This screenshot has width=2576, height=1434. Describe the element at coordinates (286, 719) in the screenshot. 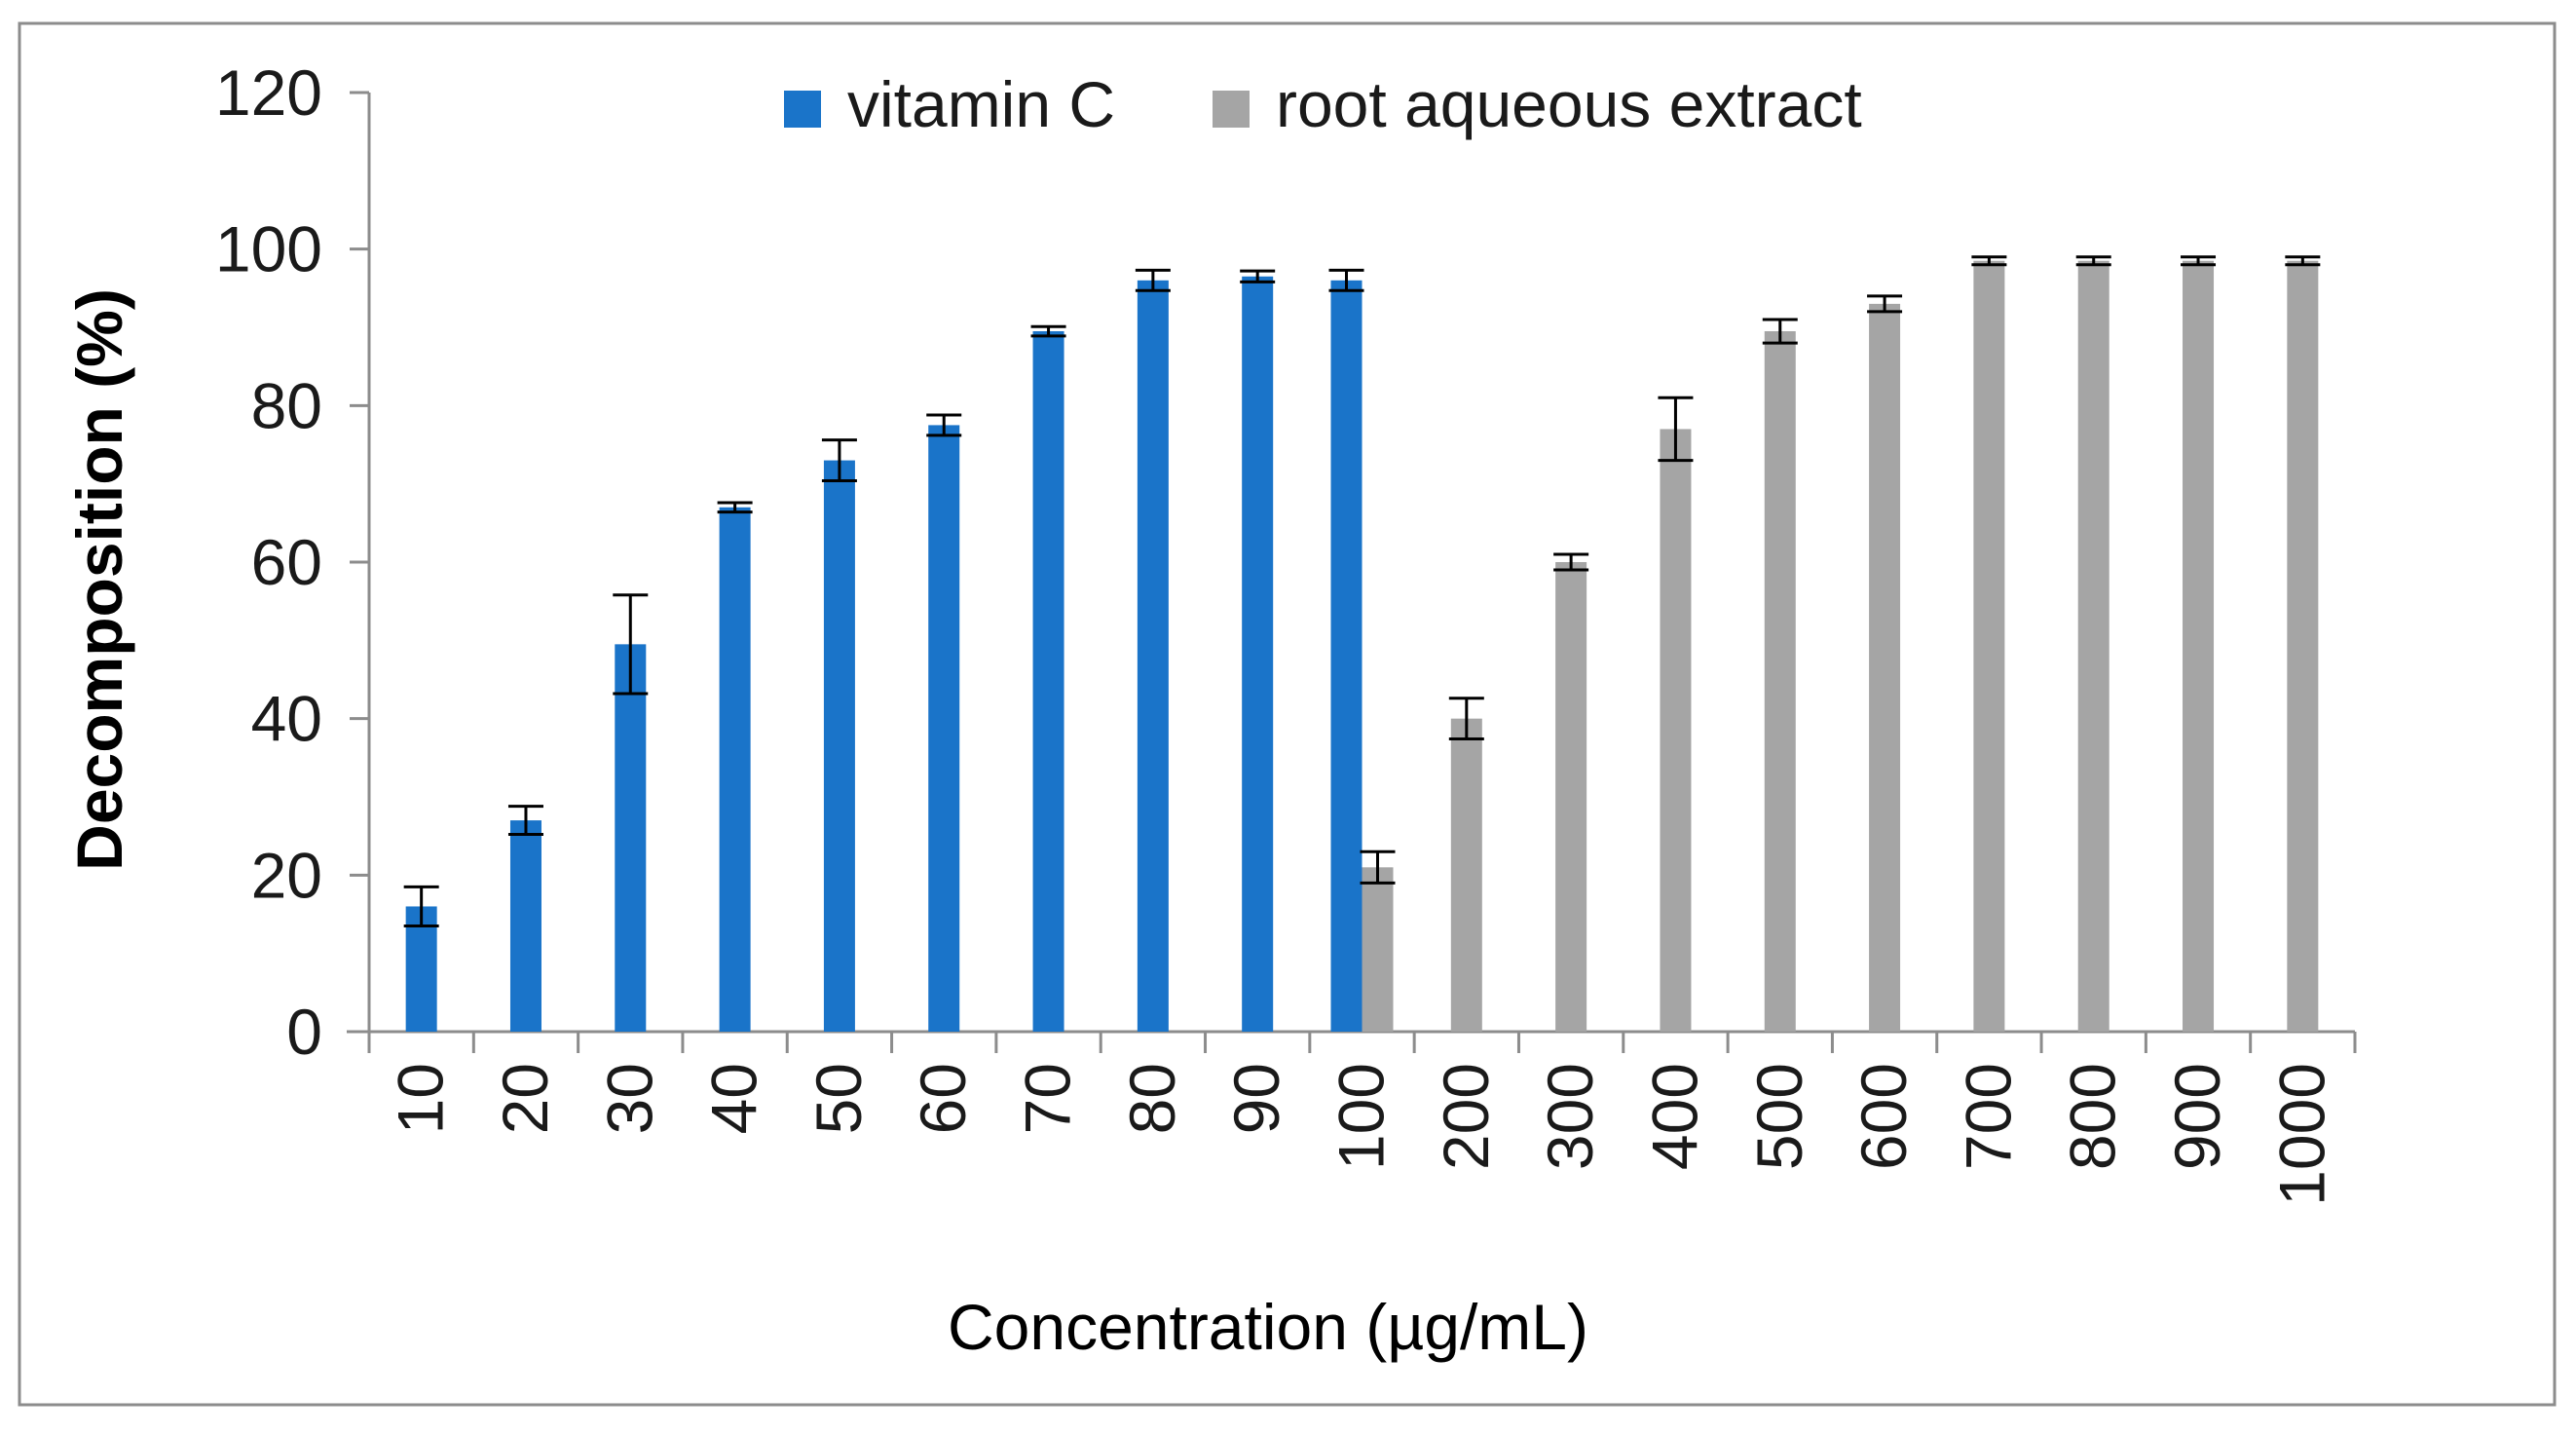

I see `y-tick-label-40: 40` at that location.